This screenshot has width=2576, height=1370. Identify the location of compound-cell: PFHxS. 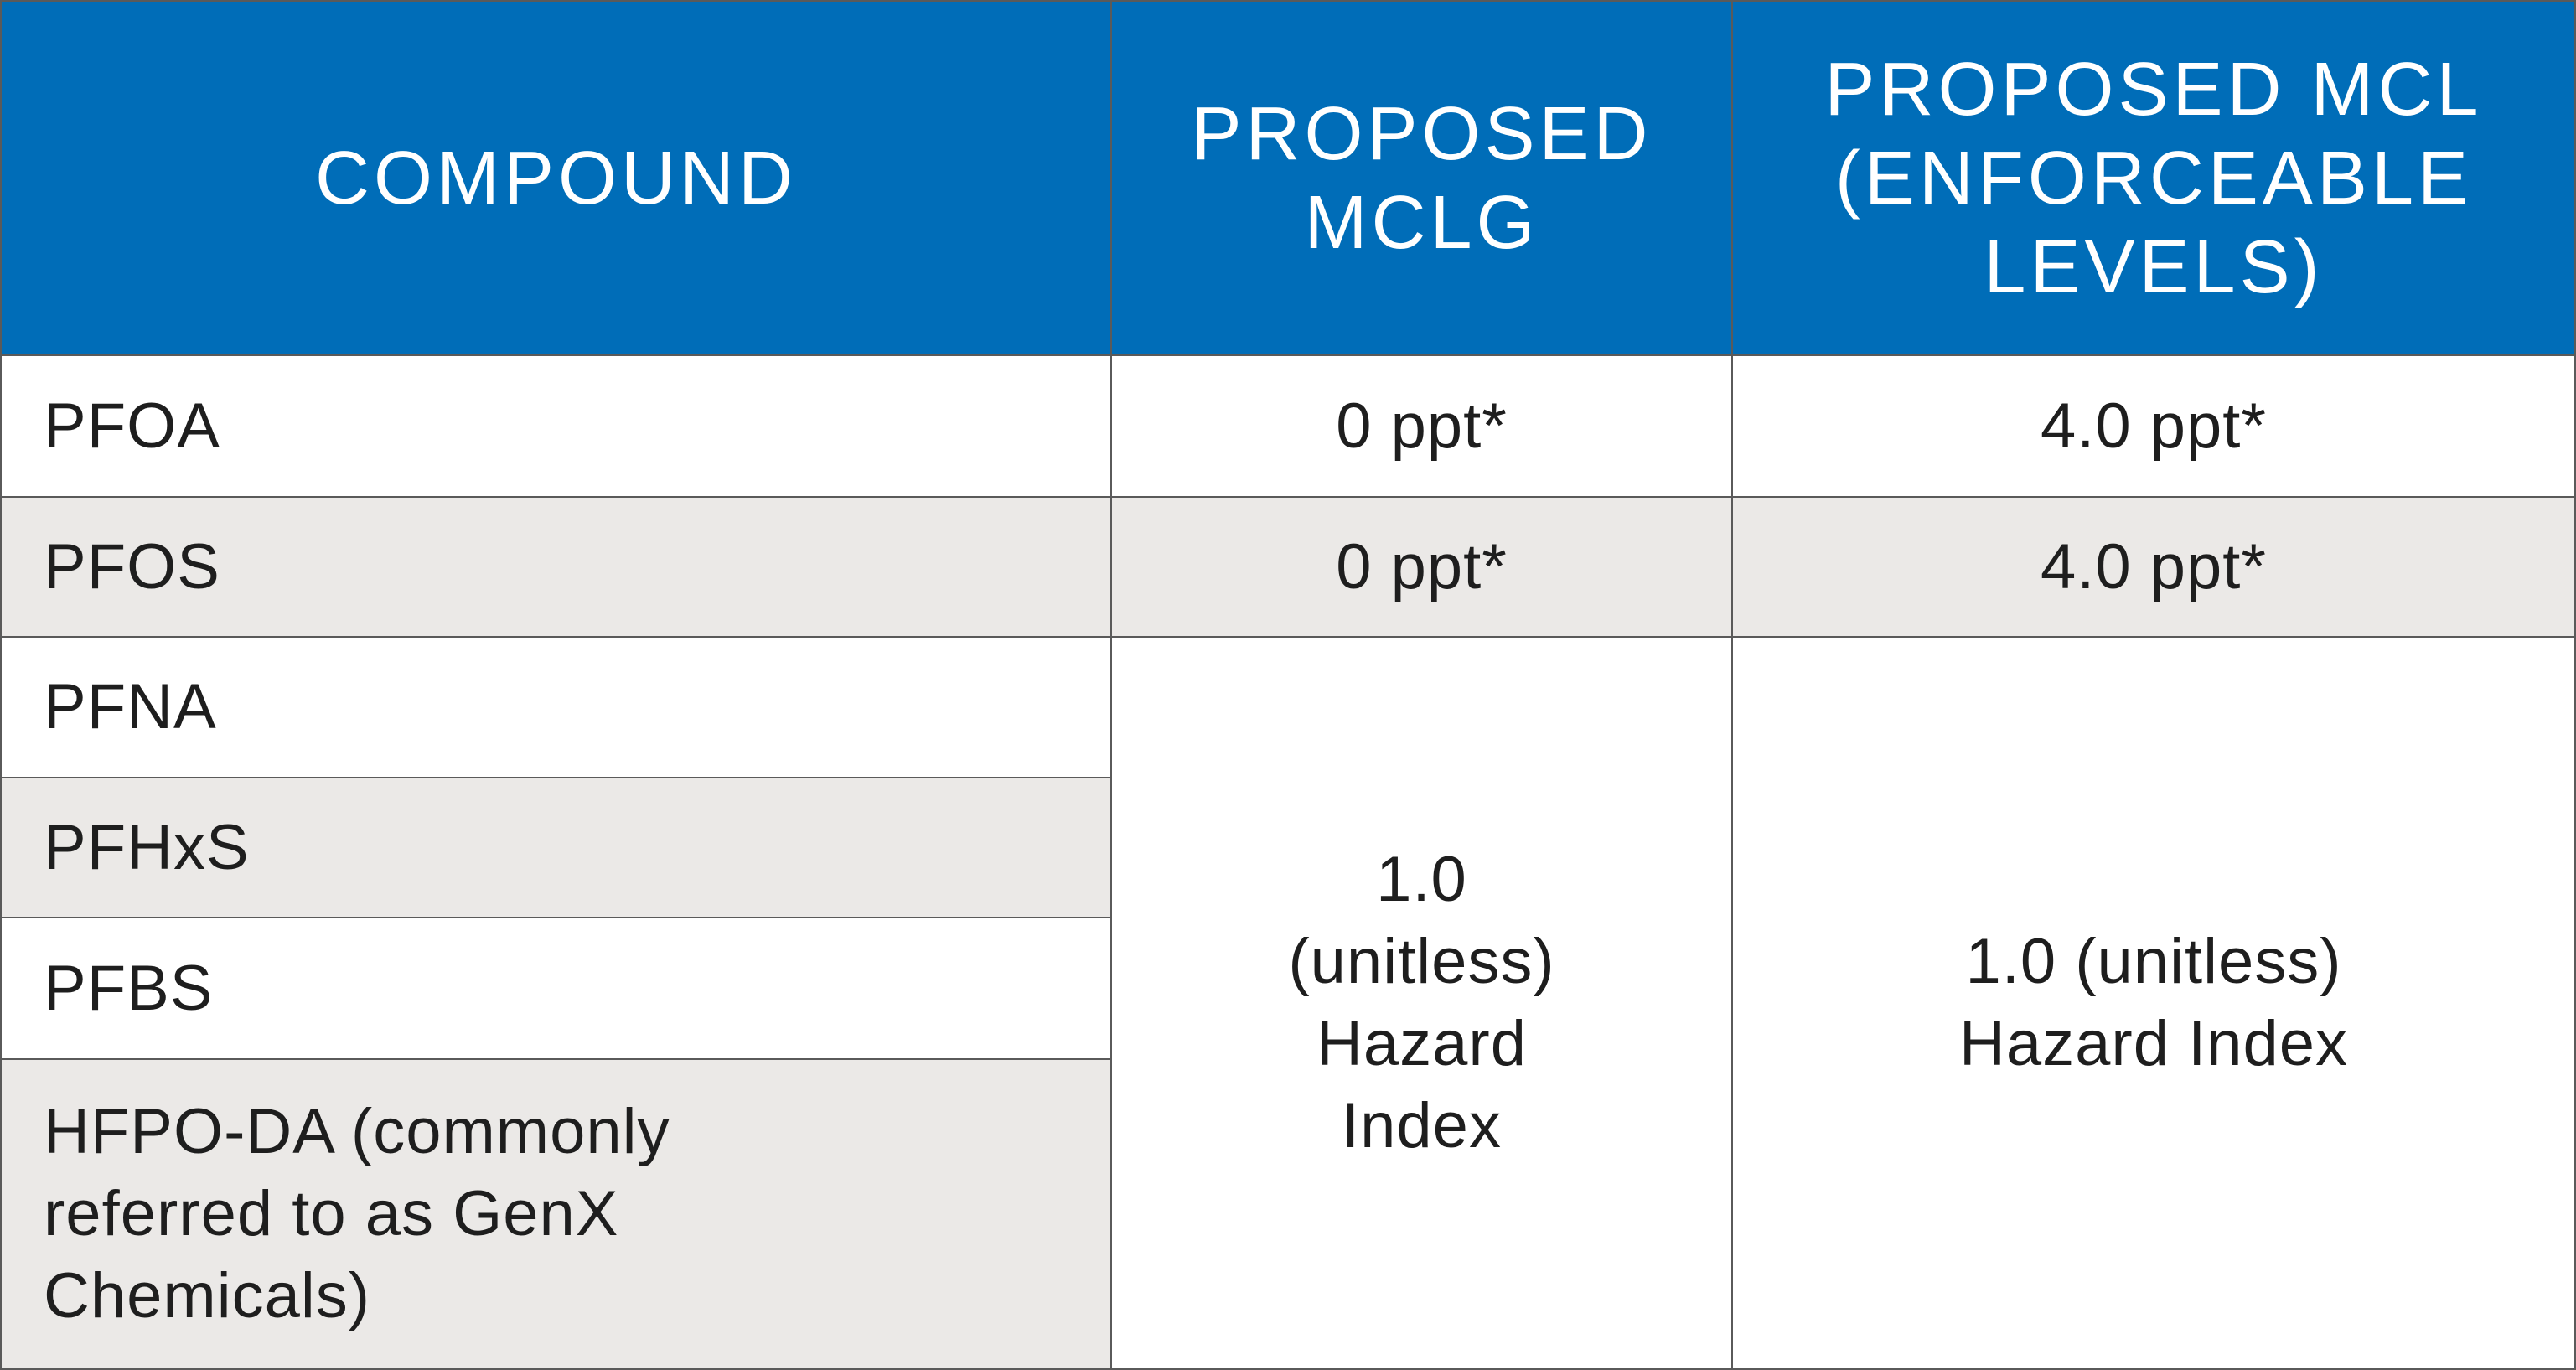
(556, 847).